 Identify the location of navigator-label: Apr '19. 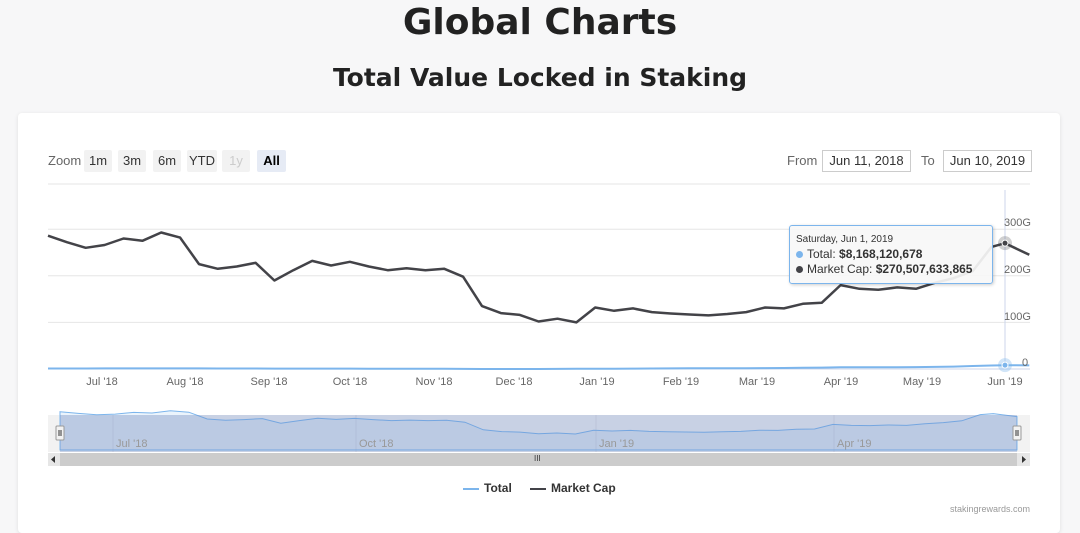
(854, 444).